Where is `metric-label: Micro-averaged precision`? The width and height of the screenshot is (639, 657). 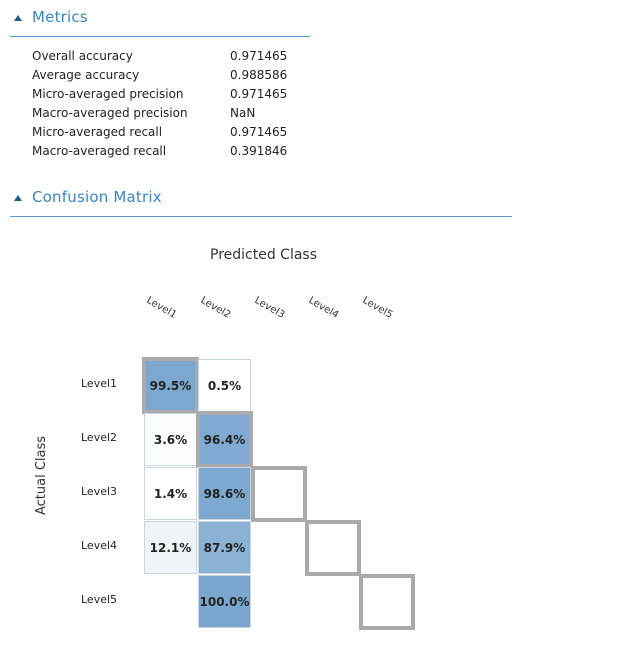 metric-label: Micro-averaged precision is located at coordinates (108, 94).